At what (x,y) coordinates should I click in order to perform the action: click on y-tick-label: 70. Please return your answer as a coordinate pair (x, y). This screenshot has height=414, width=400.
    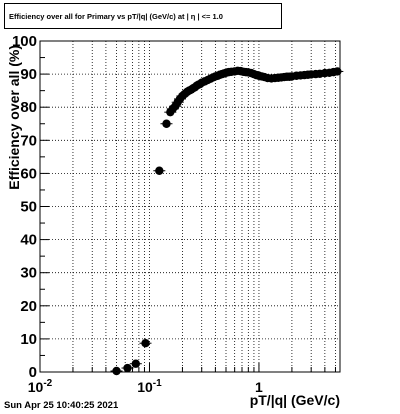
    Looking at the image, I should click on (28, 140).